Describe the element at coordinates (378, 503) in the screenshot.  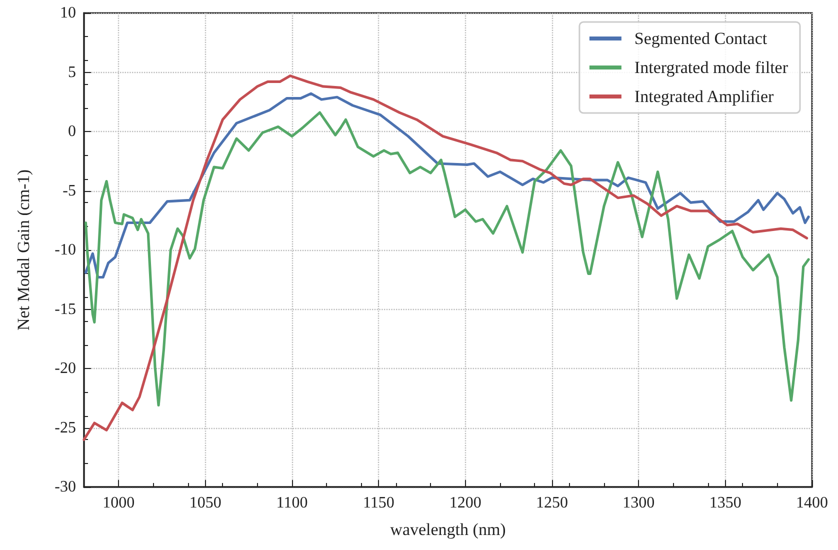
I see `x-tick-label: 1150` at that location.